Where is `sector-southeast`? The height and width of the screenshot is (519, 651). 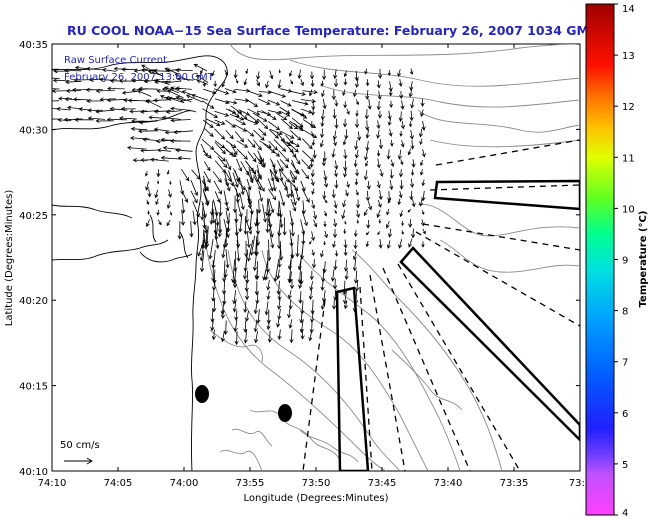
sector-southeast is located at coordinates (489, 344).